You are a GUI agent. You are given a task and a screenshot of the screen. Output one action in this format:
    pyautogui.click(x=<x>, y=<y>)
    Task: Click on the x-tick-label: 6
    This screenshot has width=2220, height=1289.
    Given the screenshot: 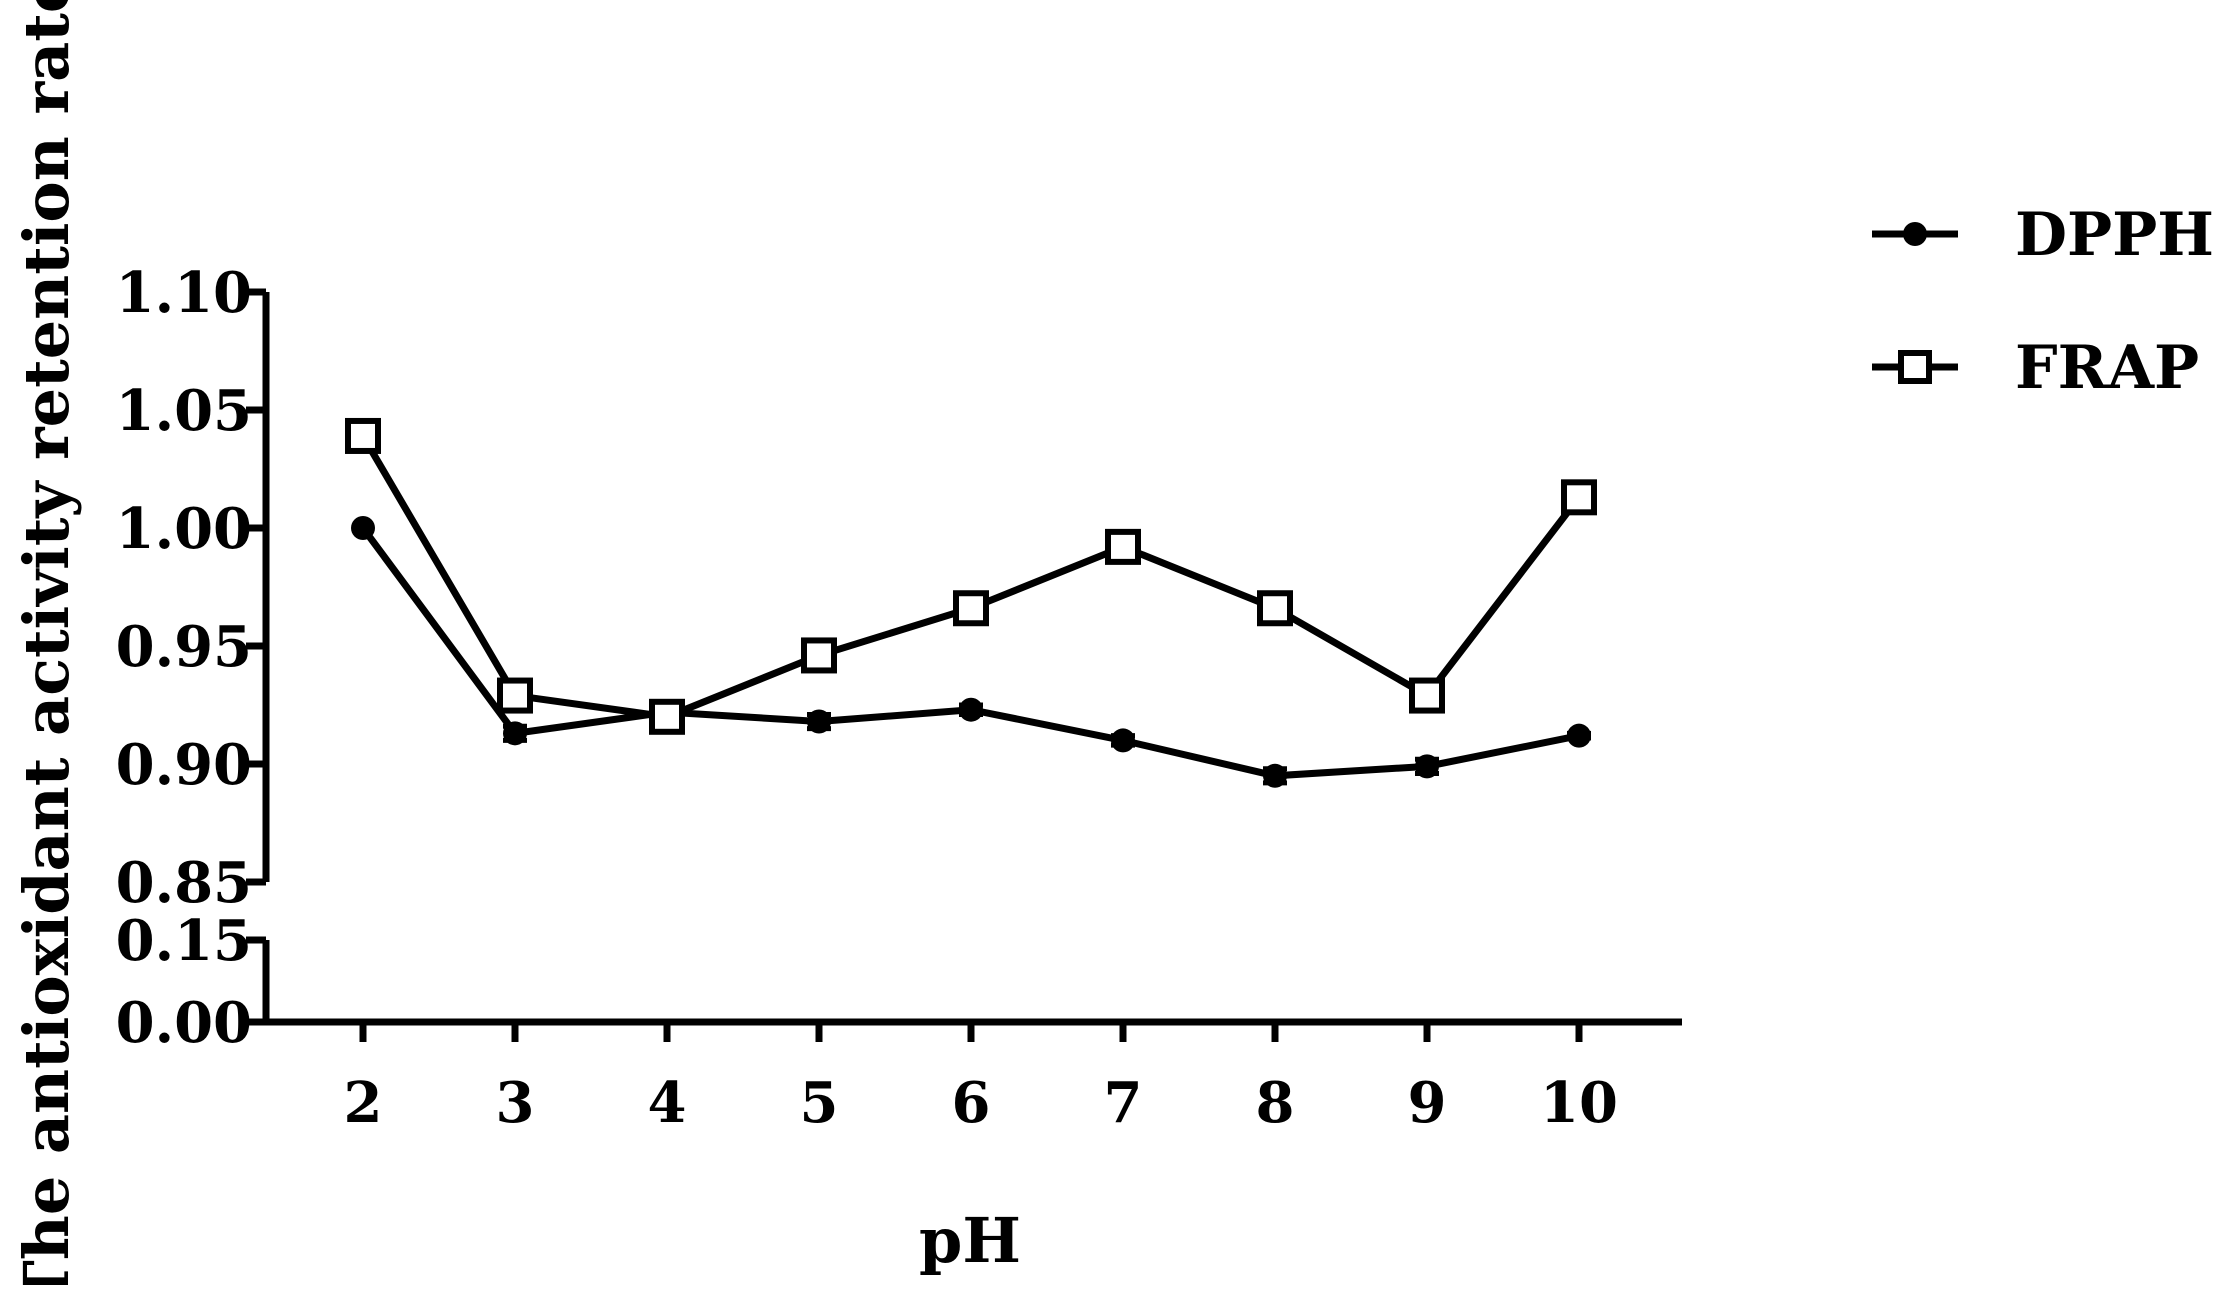 What is the action you would take?
    pyautogui.click(x=971, y=1103)
    